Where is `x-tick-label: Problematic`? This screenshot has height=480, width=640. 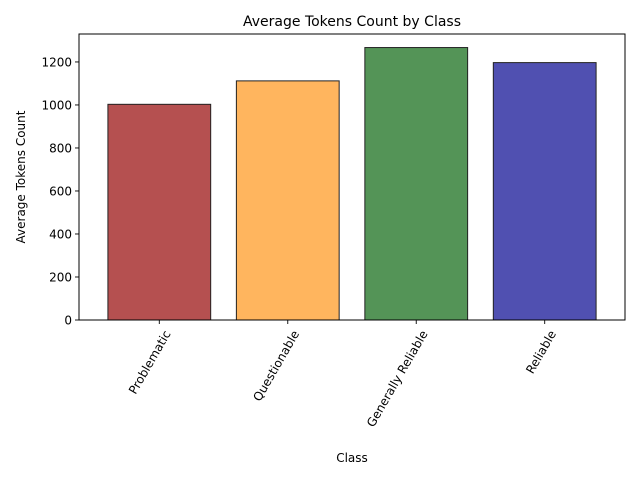 x-tick-label: Problematic is located at coordinates (150, 362).